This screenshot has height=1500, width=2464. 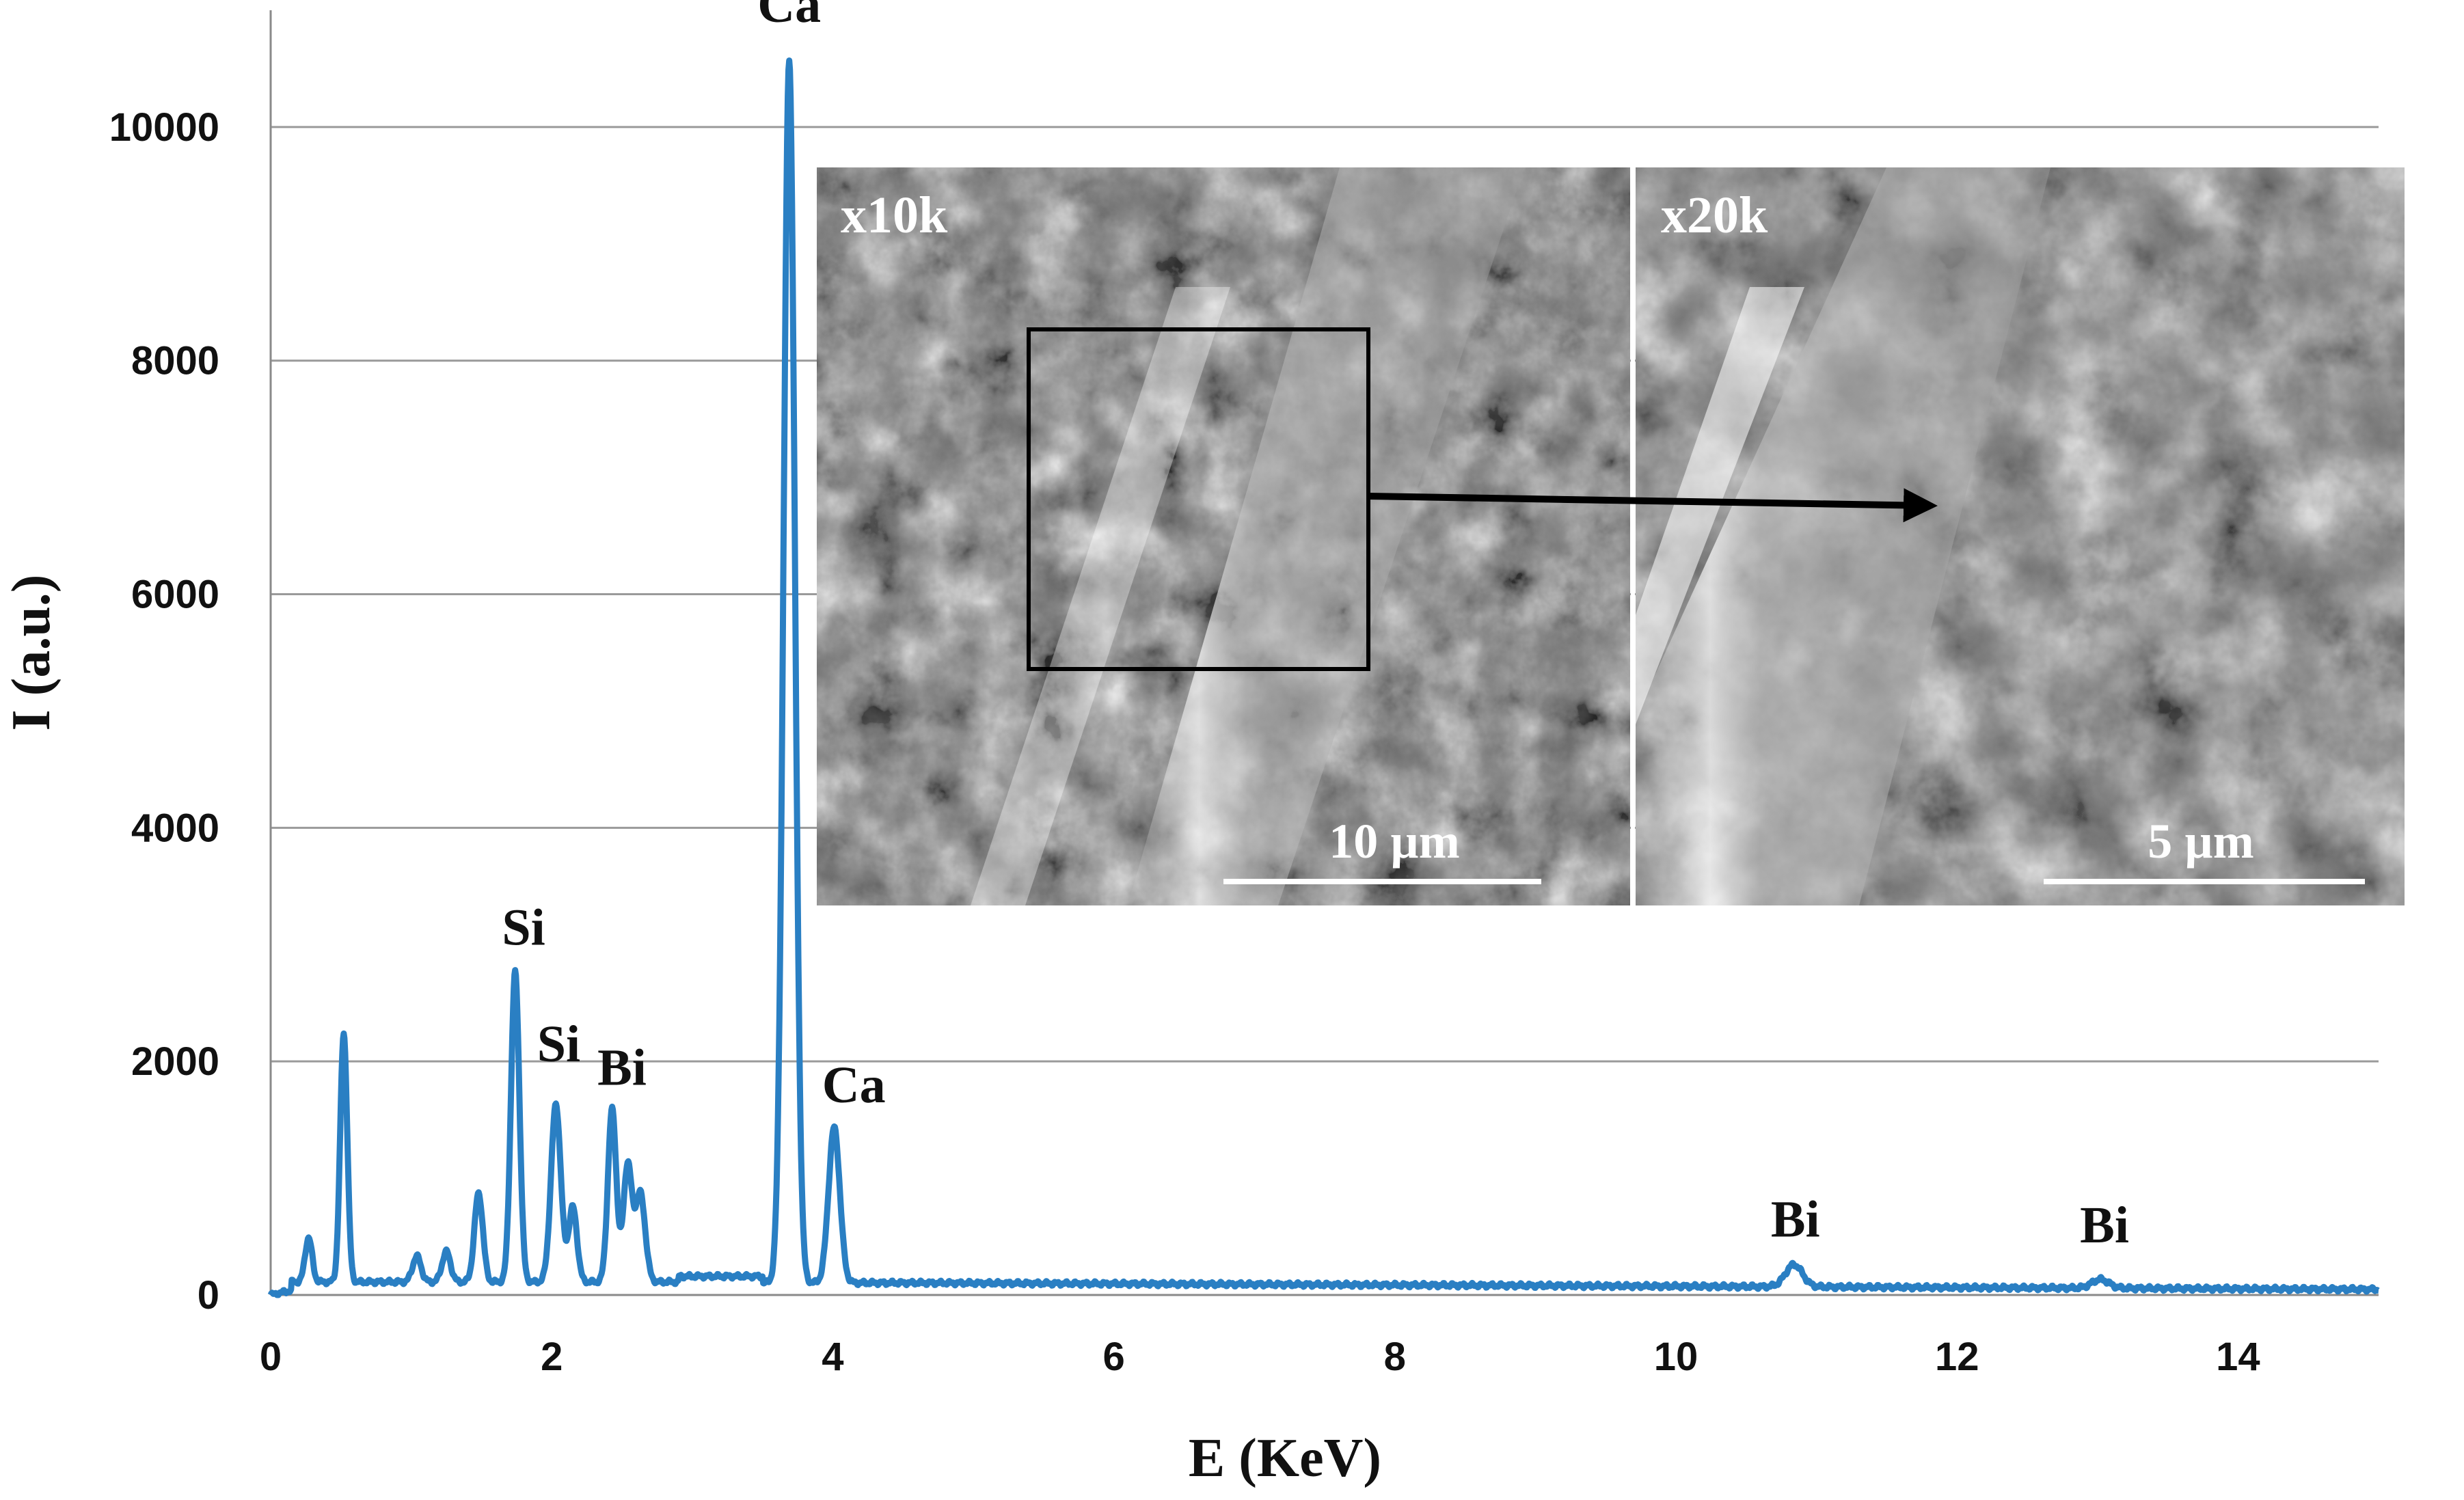 What do you see at coordinates (1260, 1357) in the screenshot?
I see `x-axis-ticks: 0 2 4 6 8 10 12 14` at bounding box center [1260, 1357].